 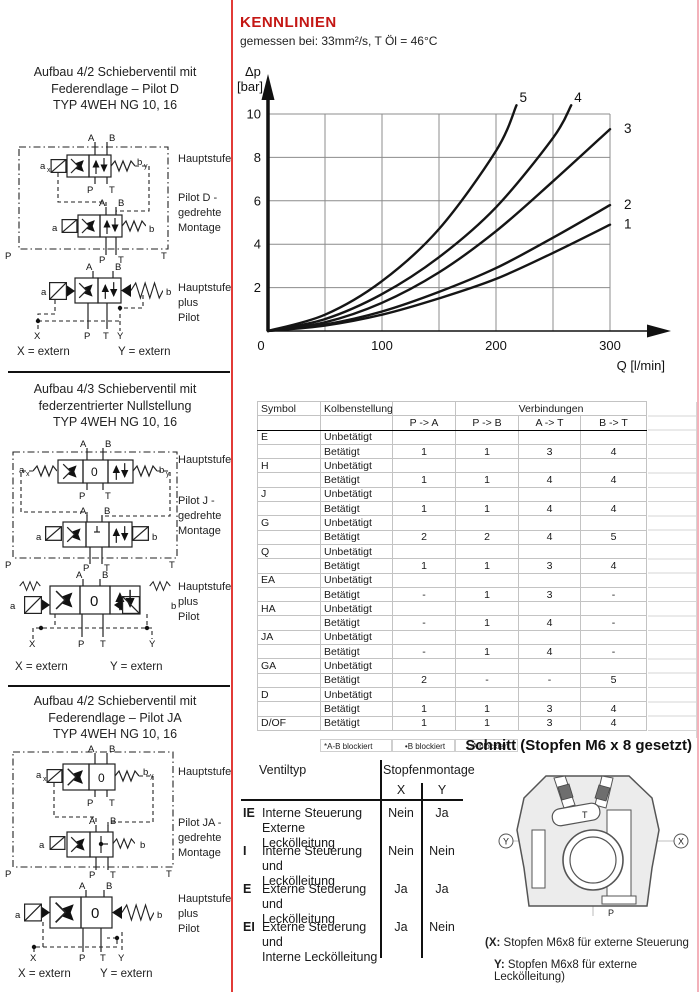 What do you see at coordinates (115, 88) in the screenshot?
I see `section1-title-line2: Federendlage – Pilot D` at bounding box center [115, 88].